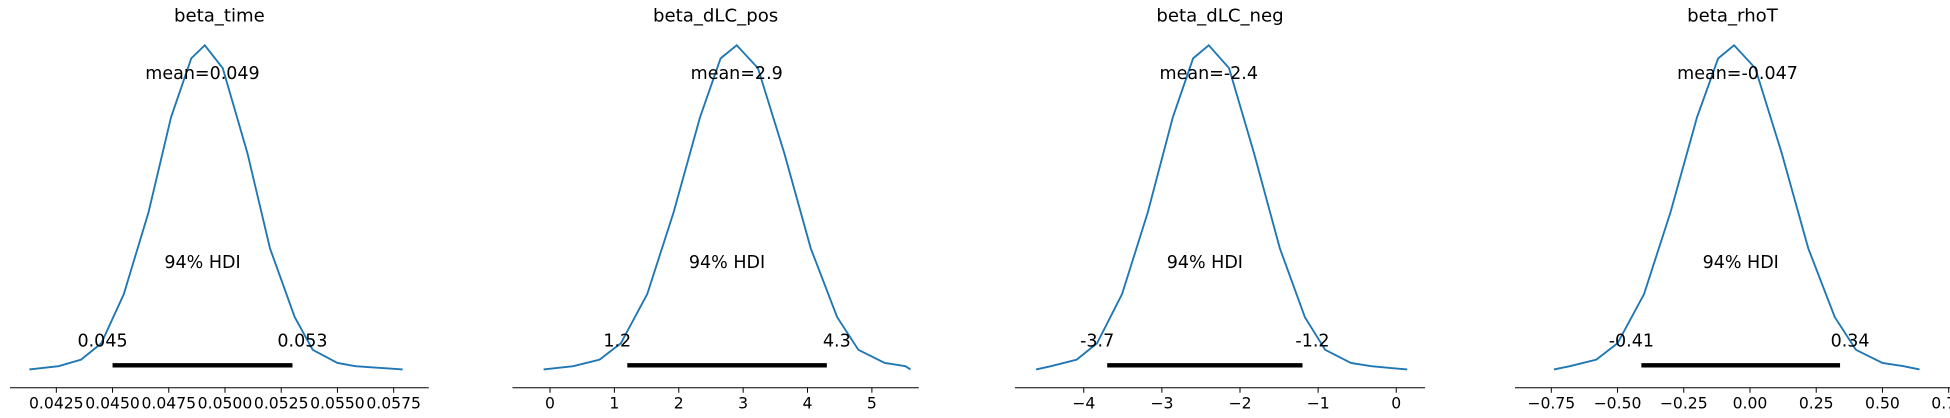 The width and height of the screenshot is (1950, 418). I want to click on x-tick-label: −2, so click(1239, 404).